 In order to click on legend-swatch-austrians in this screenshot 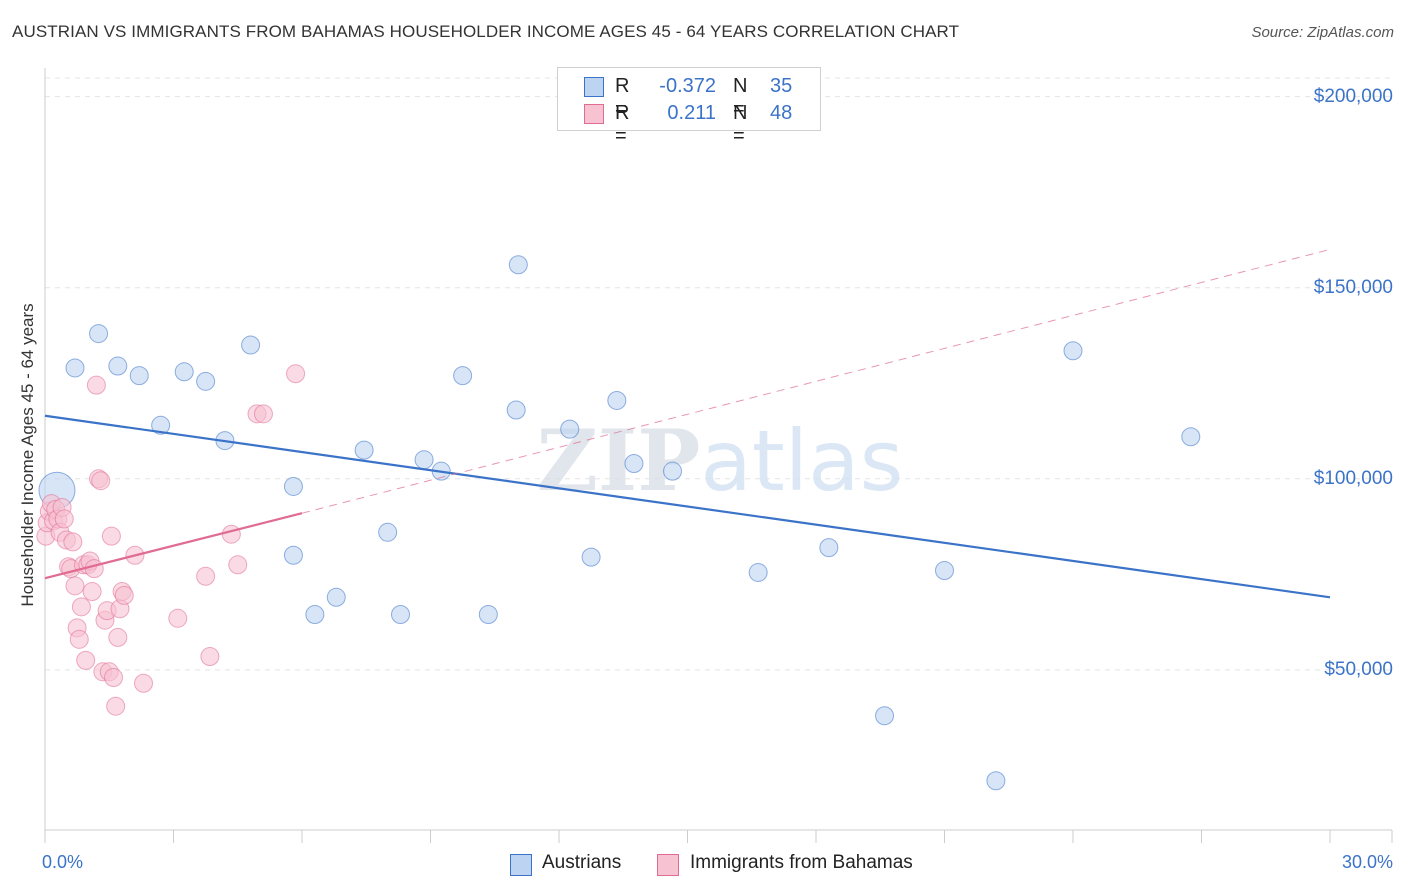, I will do `click(594, 87)`.